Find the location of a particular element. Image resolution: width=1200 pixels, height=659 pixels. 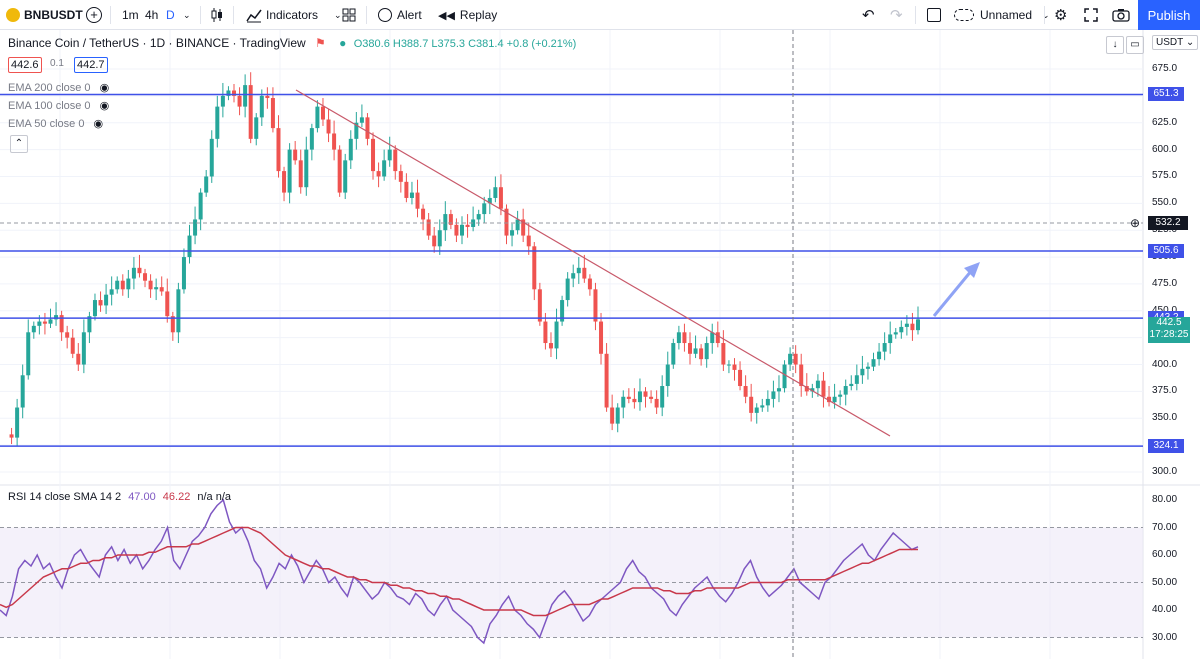

maximize-icon: ▭ is located at coordinates (1135, 44).